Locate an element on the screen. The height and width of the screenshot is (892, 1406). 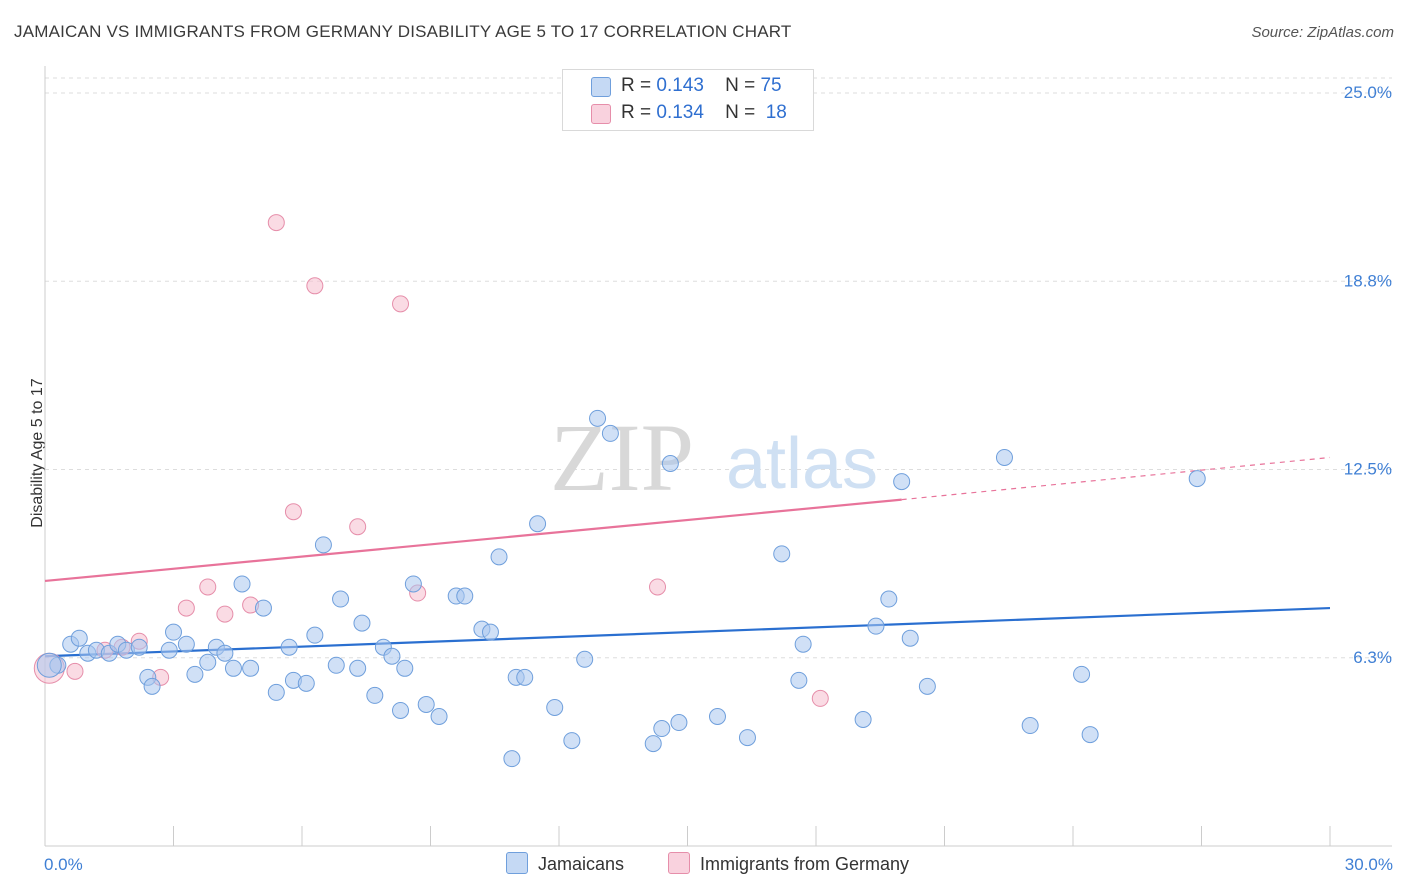
legend-text-germany: R = 0.134 N = 18 is located at coordinates (704, 112).